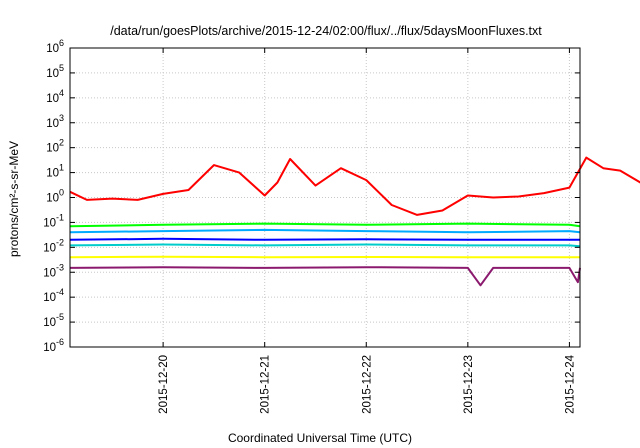 The image size is (640, 448). I want to click on y-tick-label: 10⁵, so click(55, 71).